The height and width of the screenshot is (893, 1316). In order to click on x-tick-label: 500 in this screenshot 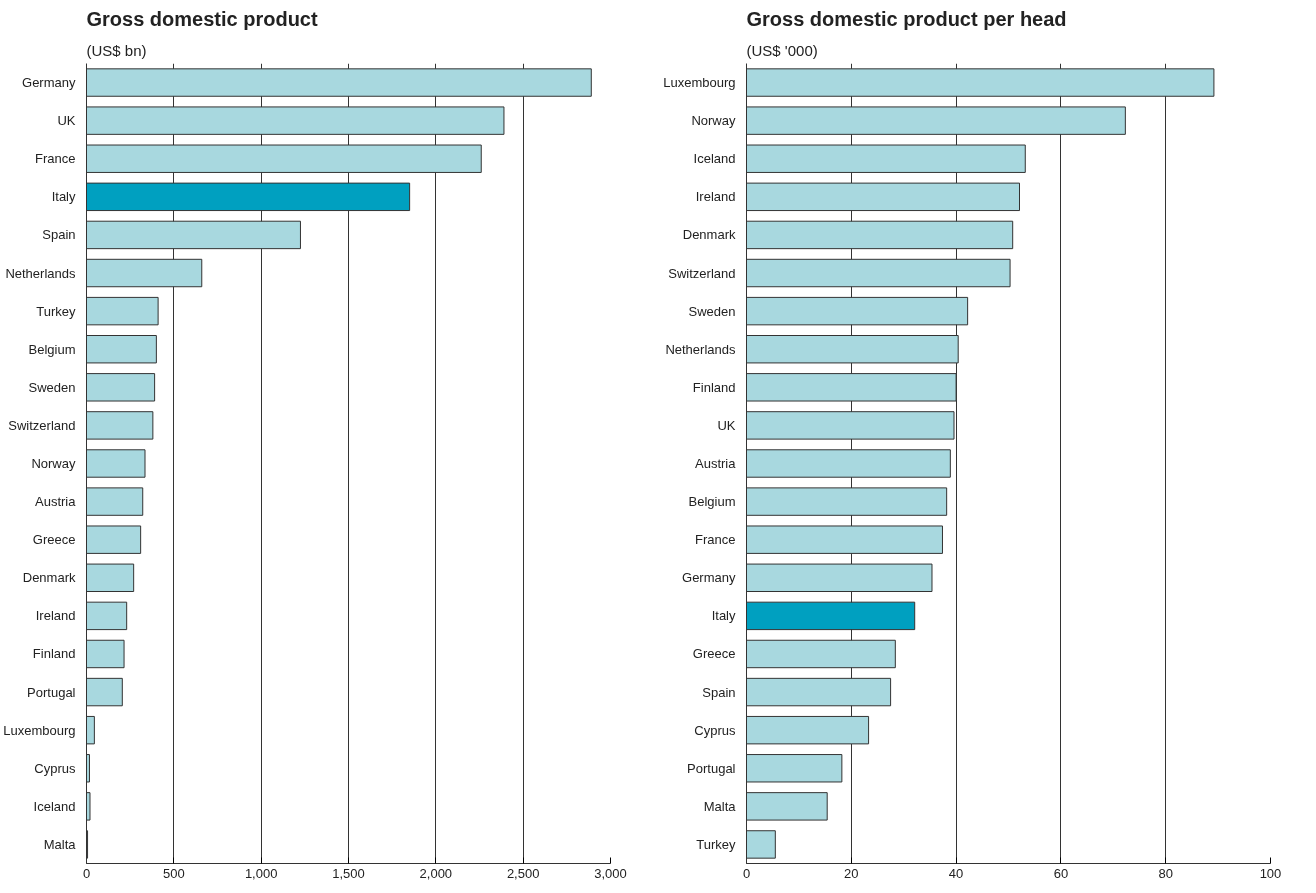, I will do `click(173, 873)`.